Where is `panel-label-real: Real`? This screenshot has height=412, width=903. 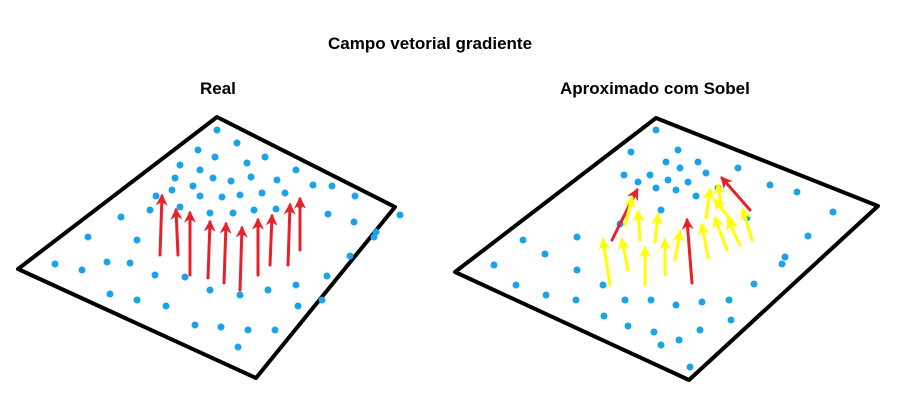
panel-label-real: Real is located at coordinates (218, 88).